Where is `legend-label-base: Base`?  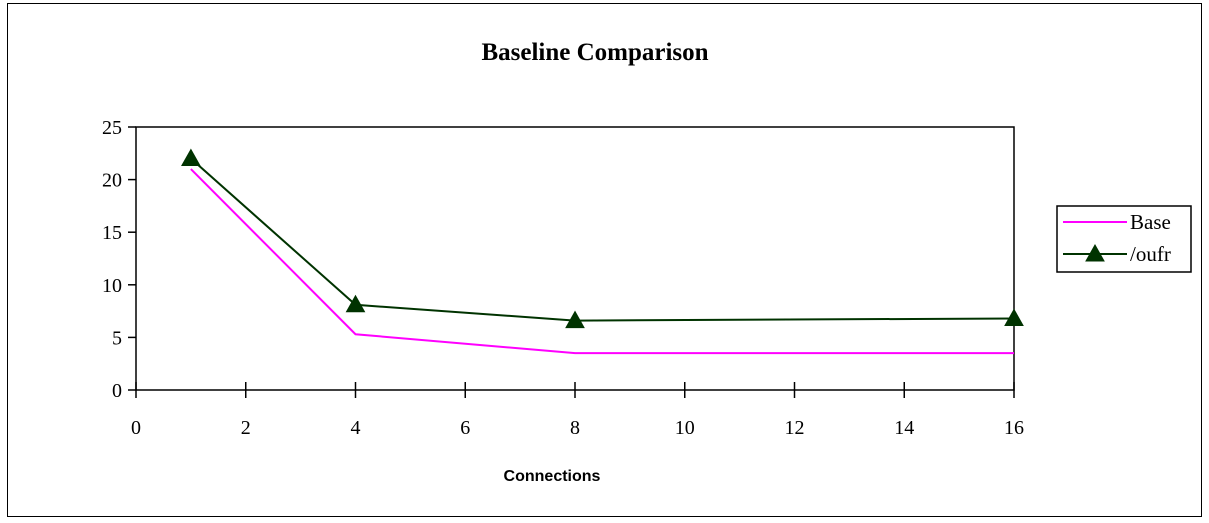
legend-label-base: Base is located at coordinates (1150, 222).